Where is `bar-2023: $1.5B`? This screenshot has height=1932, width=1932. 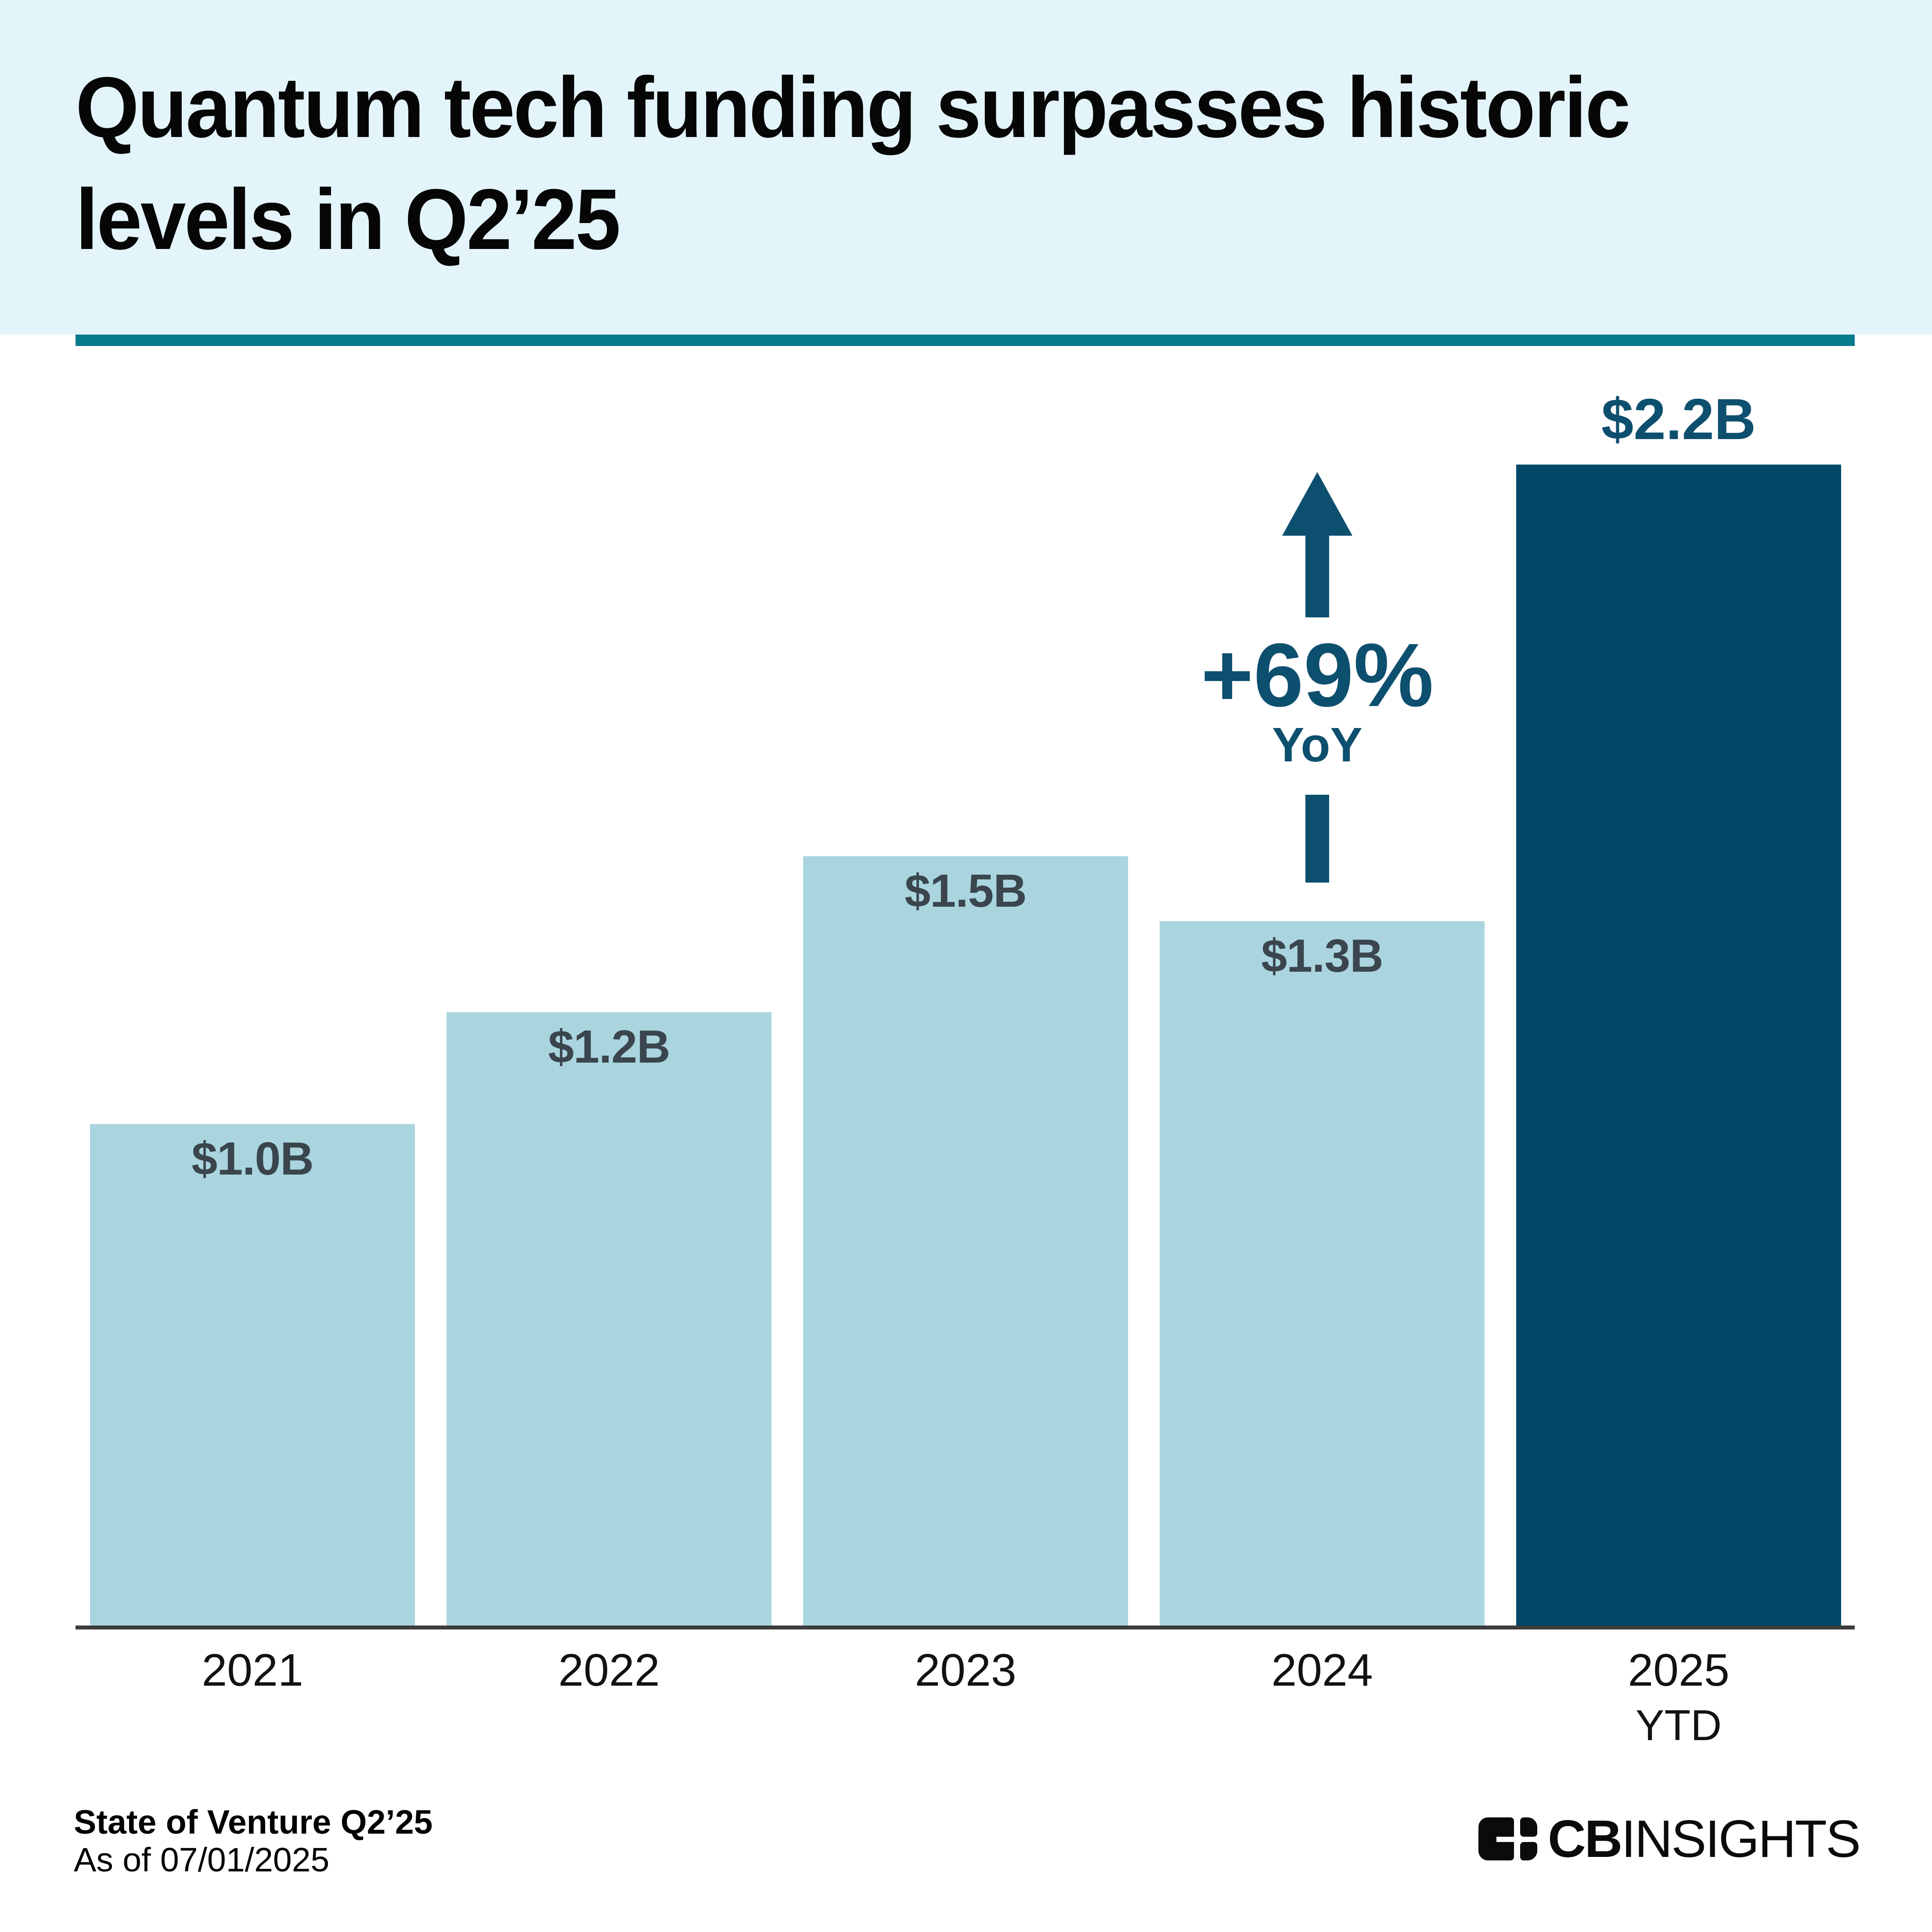 bar-2023: $1.5B is located at coordinates (965, 1241).